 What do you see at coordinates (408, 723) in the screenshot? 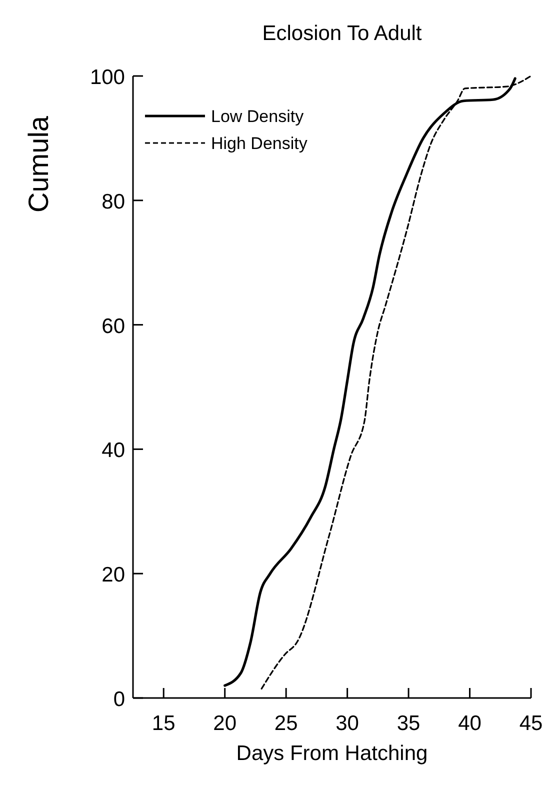
I see `x-tick-label: 35` at bounding box center [408, 723].